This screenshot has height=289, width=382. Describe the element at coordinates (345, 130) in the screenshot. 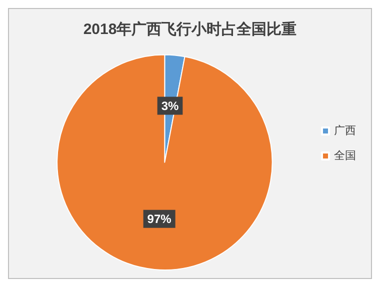

I see `legend-label: 广西` at that location.